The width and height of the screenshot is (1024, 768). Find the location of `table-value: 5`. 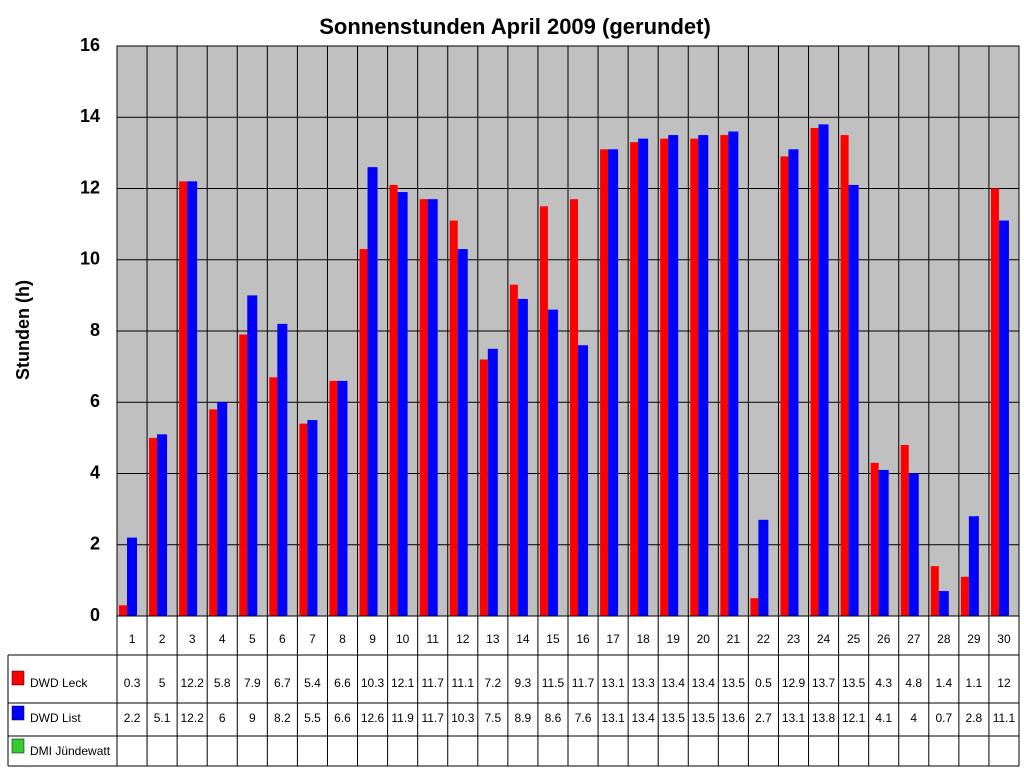

table-value: 5 is located at coordinates (162, 683).